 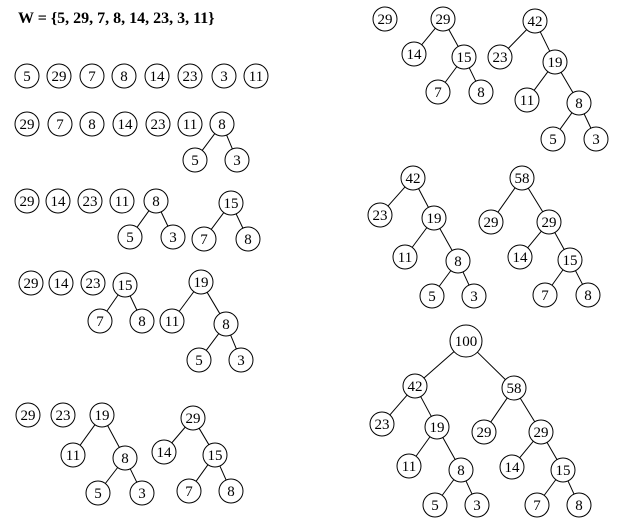 What do you see at coordinates (522, 179) in the screenshot?
I see `node-label: 58` at bounding box center [522, 179].